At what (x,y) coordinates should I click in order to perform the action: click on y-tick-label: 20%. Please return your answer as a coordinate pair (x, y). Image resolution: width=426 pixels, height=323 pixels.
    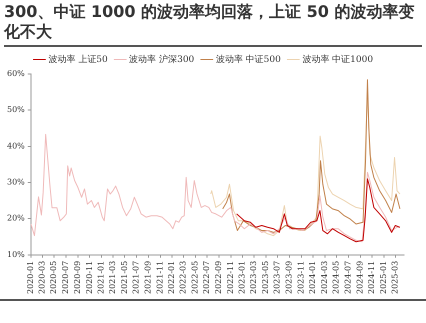
    Looking at the image, I should click on (16, 218).